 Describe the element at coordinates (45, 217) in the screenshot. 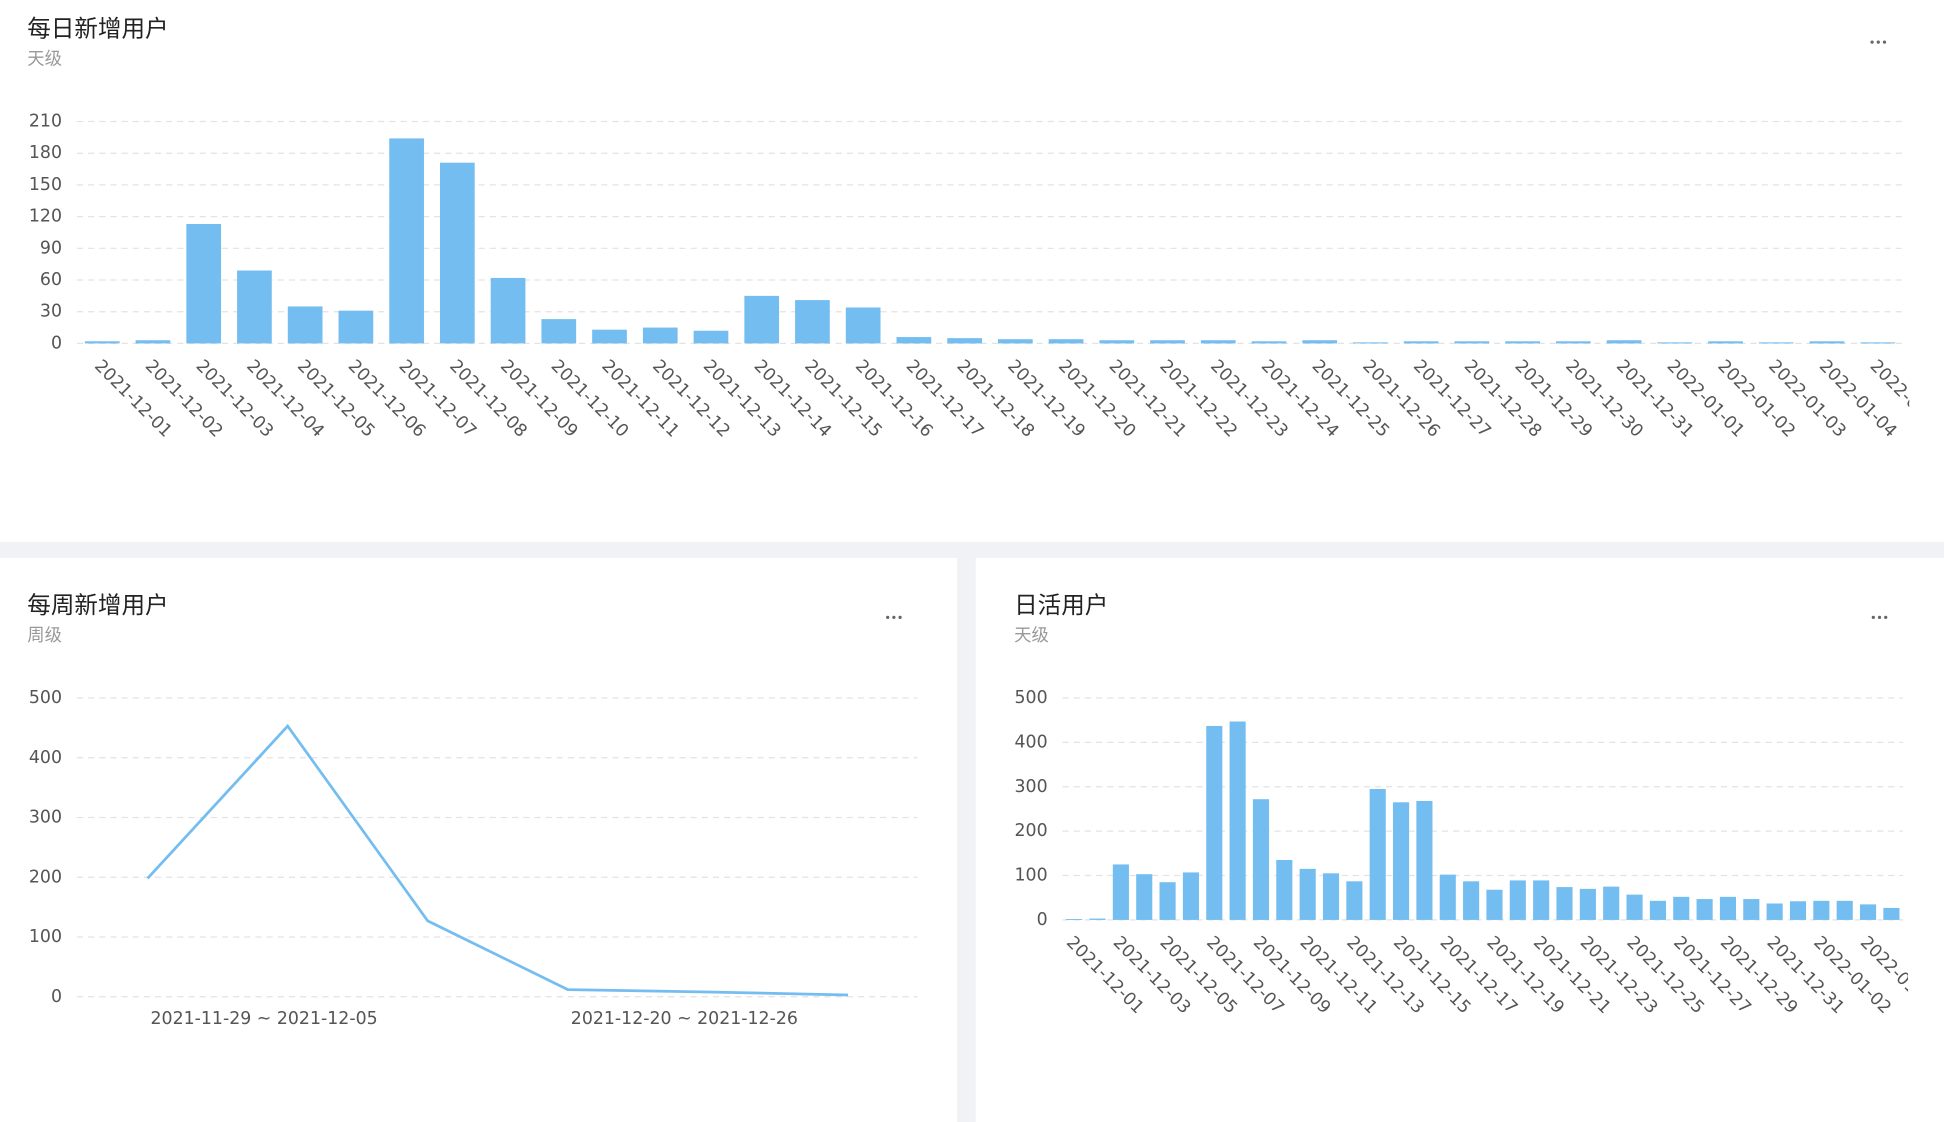

I see `y-tick-label: 120` at that location.